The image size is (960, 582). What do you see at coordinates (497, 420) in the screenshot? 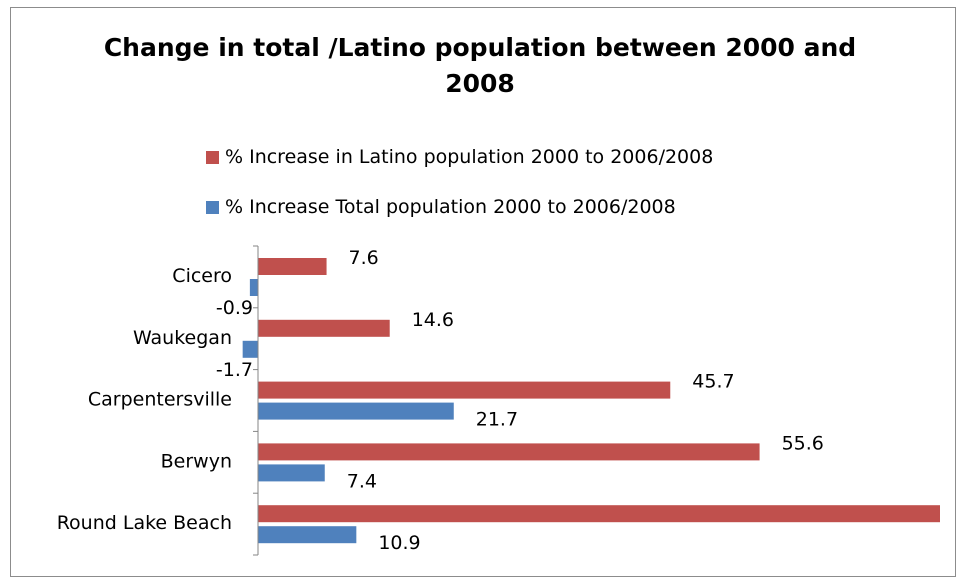
I see `data-label-total: 21.7` at bounding box center [497, 420].